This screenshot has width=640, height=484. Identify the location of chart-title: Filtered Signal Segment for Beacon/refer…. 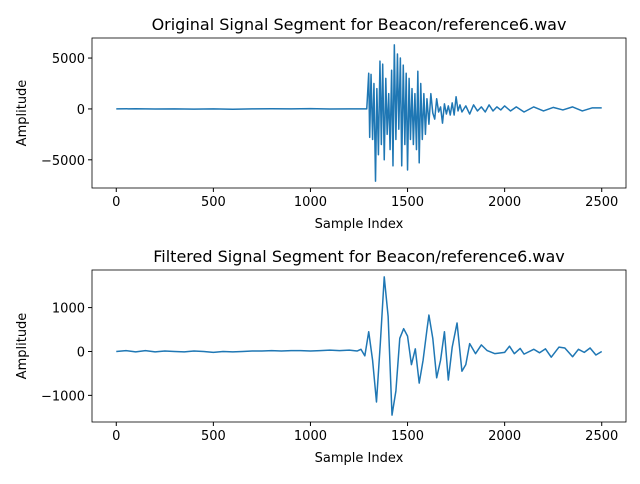
(359, 256).